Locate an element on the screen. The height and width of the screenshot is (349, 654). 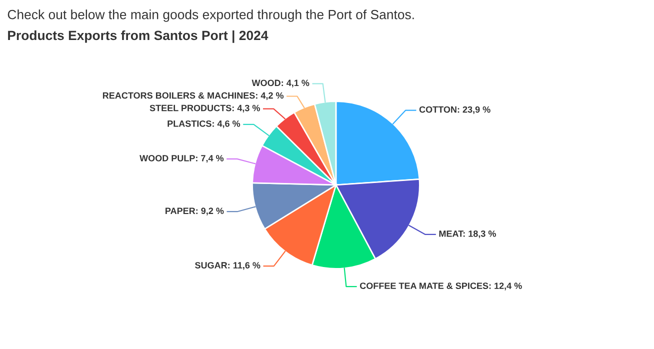
slice-label: WOOD PULP: 7,4 % is located at coordinates (182, 158).